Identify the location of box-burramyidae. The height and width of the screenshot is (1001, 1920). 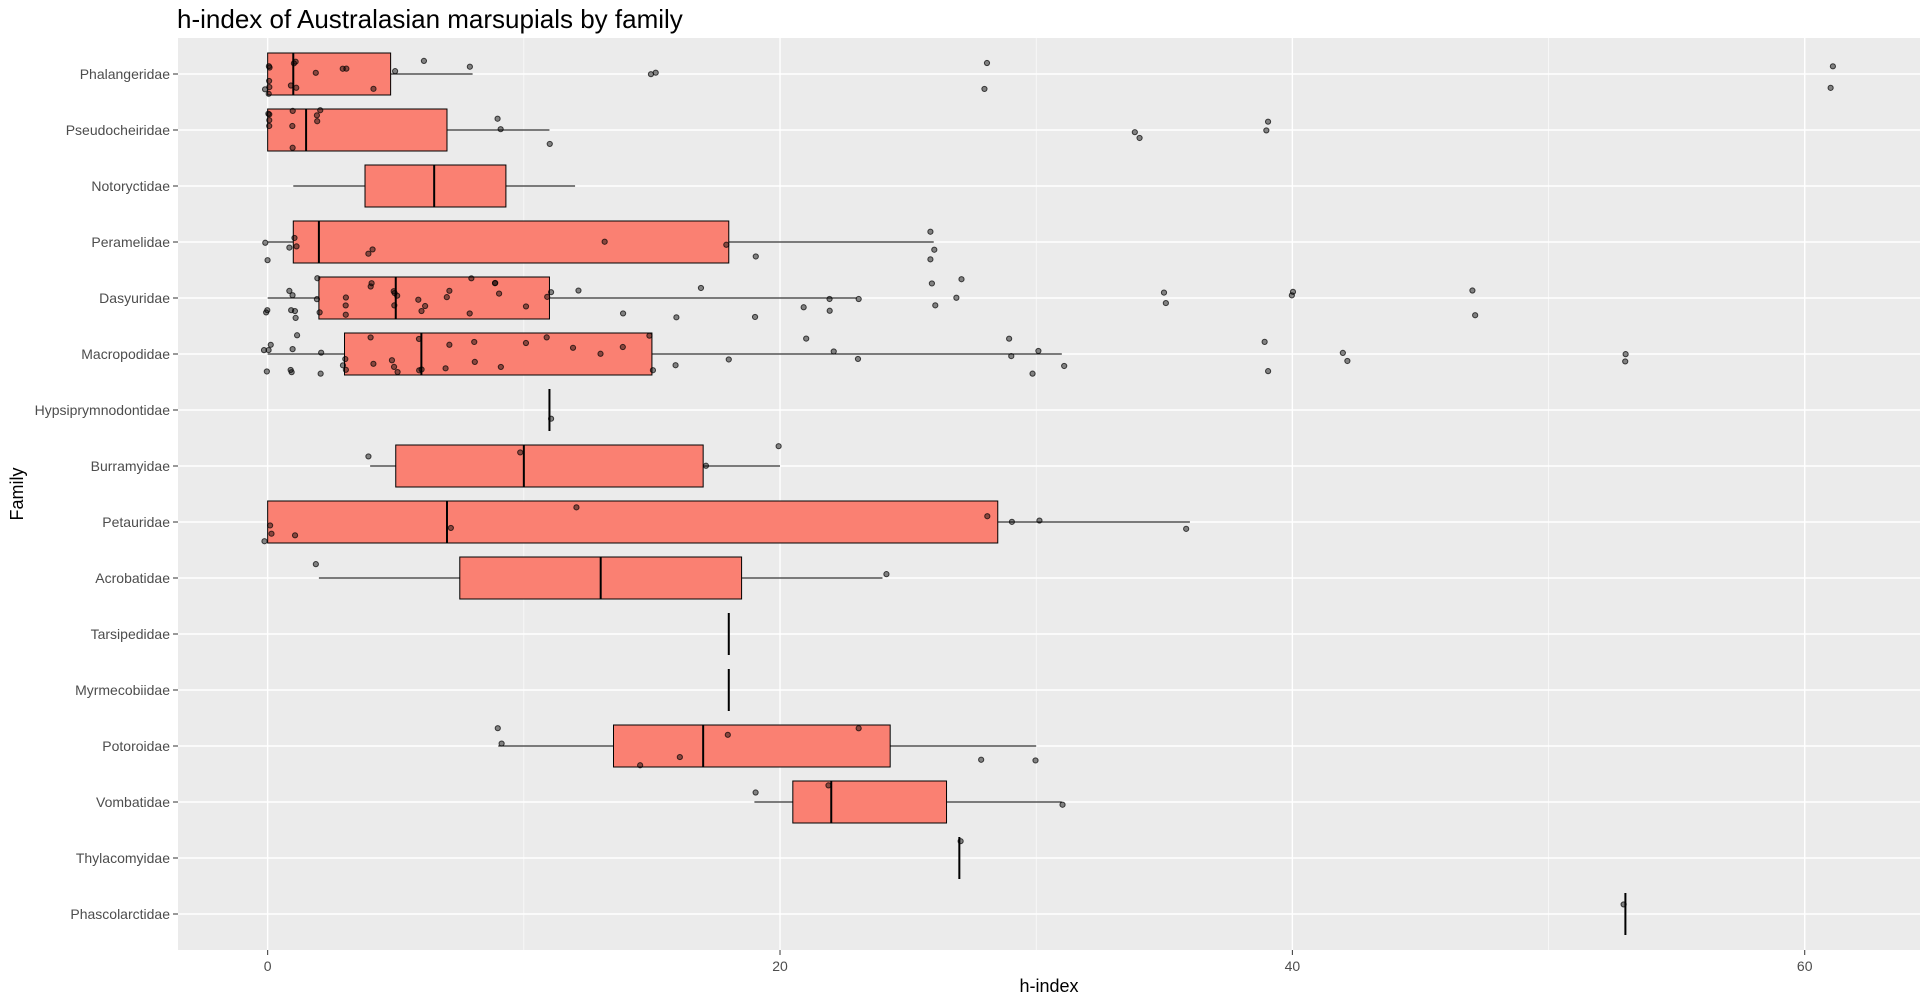
(575, 466).